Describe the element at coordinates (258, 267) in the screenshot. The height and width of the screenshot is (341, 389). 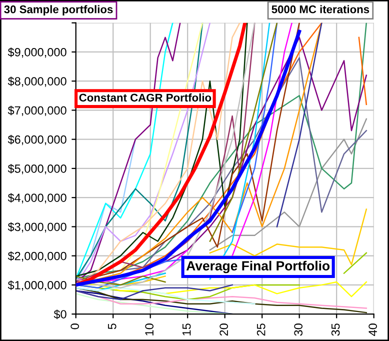
I see `series-label: Average Final Portfolio` at that location.